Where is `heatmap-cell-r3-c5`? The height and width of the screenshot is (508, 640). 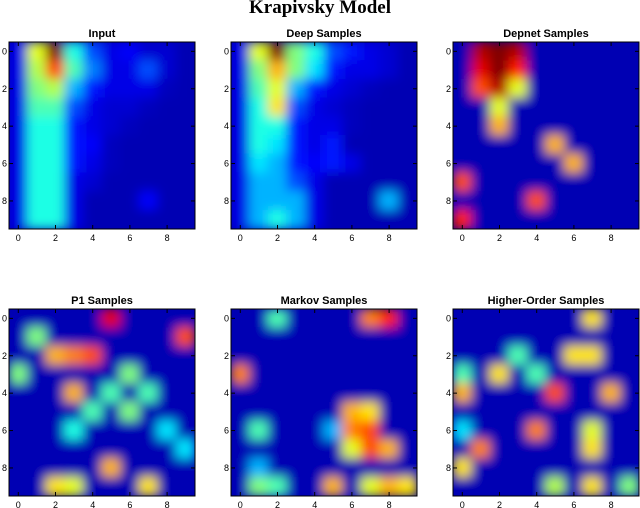
heatmap-cell-r3-c5 is located at coordinates (111, 107).